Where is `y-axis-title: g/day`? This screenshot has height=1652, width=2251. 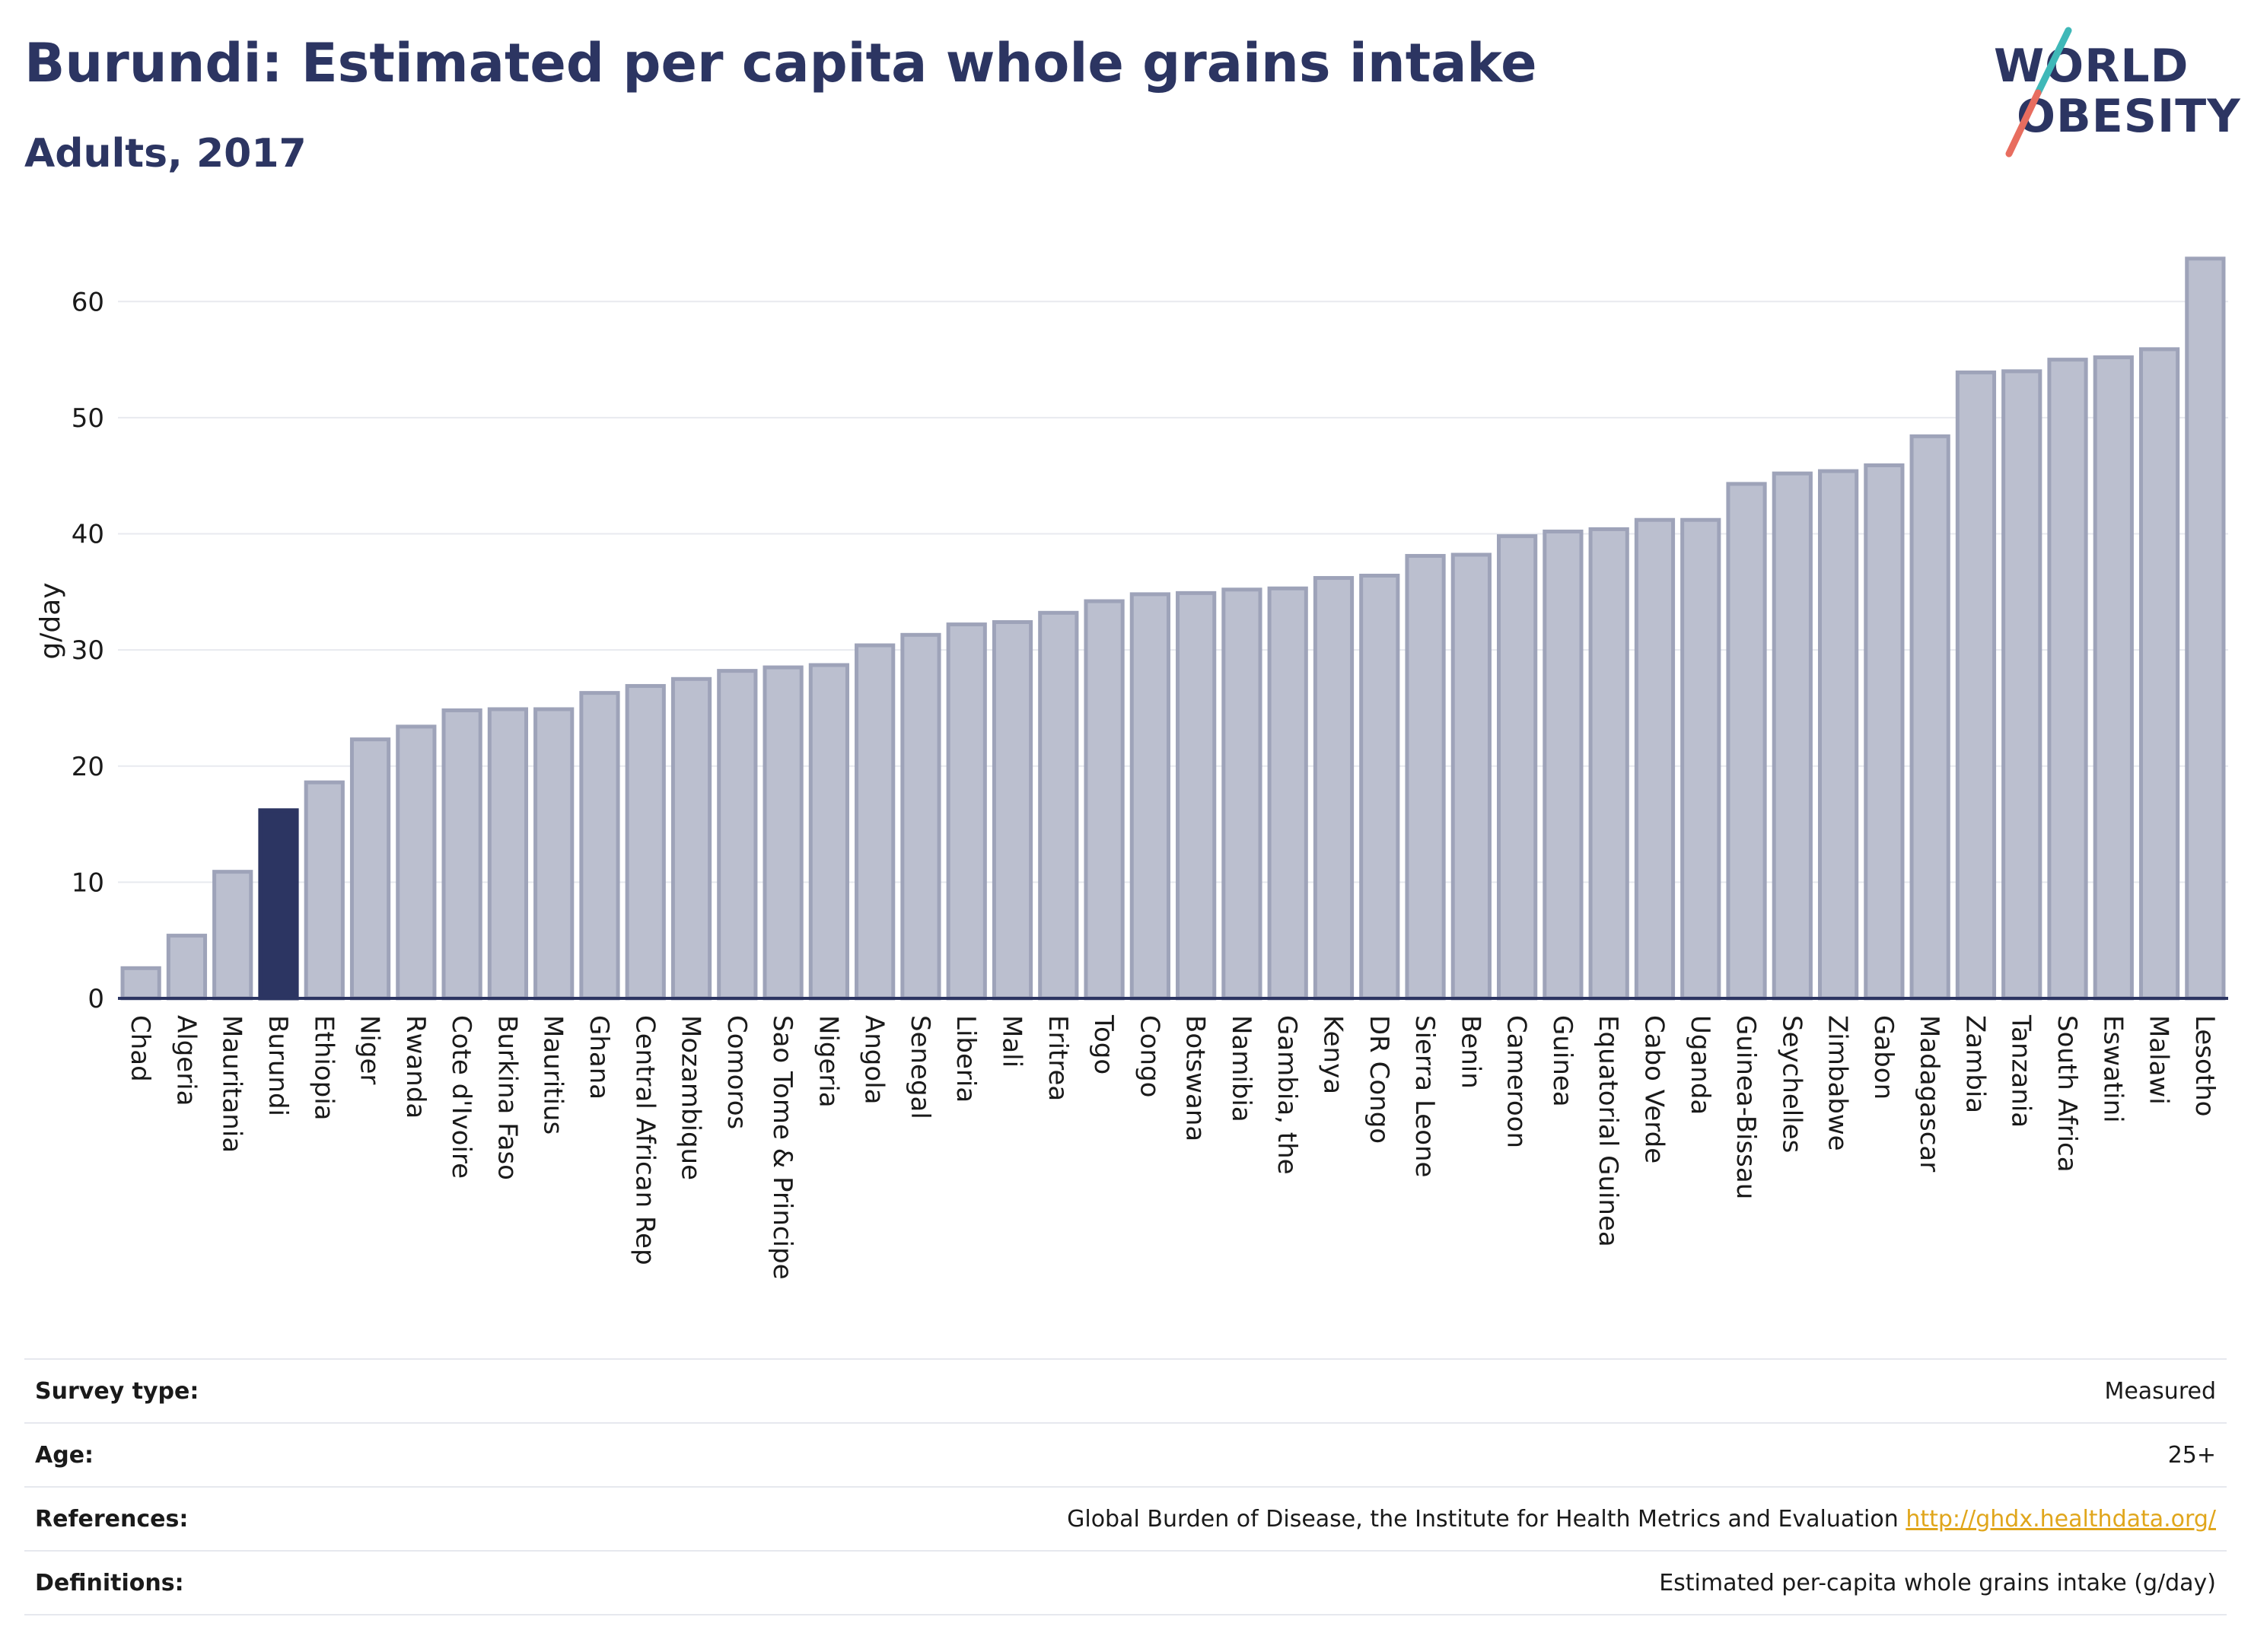 y-axis-title: g/day is located at coordinates (50, 620).